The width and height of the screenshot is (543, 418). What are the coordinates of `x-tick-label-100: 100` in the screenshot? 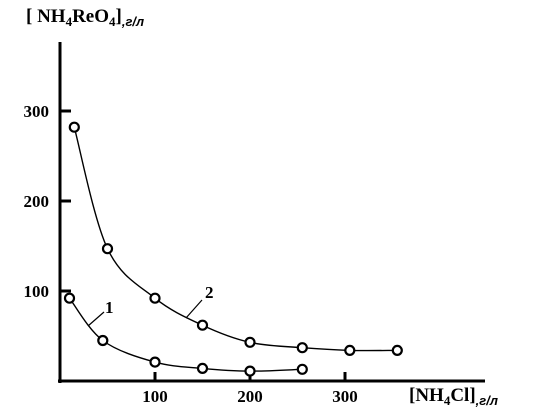 It's located at (155, 396).